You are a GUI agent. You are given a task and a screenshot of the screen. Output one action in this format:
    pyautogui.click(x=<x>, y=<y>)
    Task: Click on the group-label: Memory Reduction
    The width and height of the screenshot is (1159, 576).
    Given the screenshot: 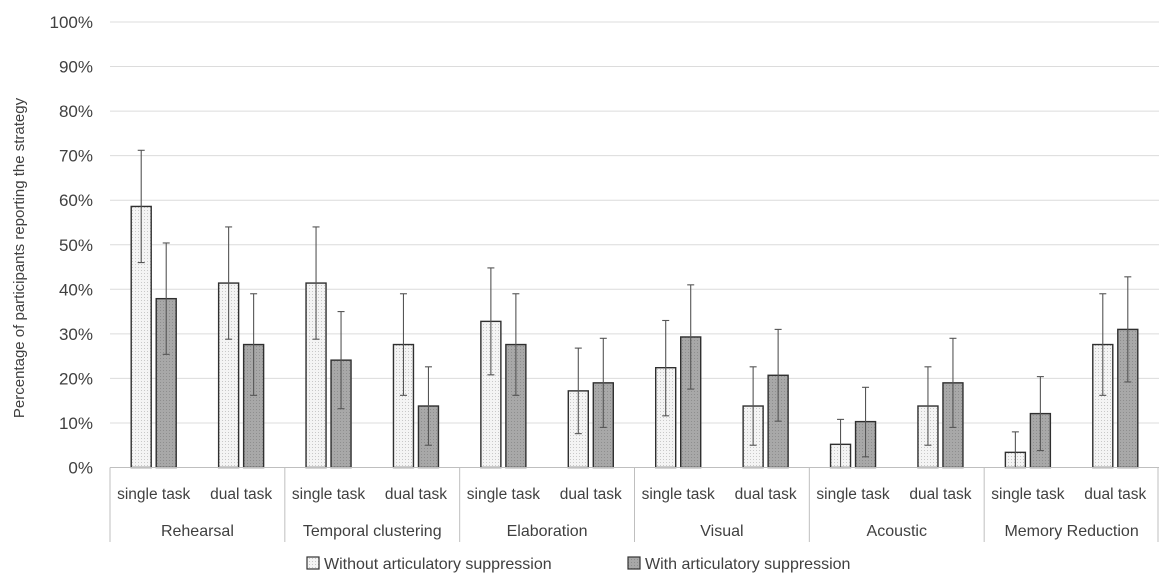 What is the action you would take?
    pyautogui.click(x=1071, y=531)
    